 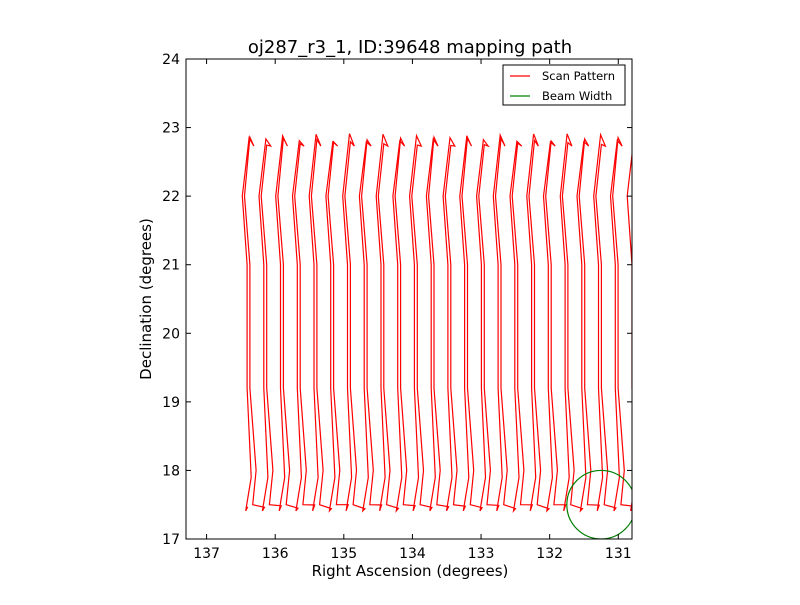 I want to click on y-tick-label: 21, so click(x=171, y=266).